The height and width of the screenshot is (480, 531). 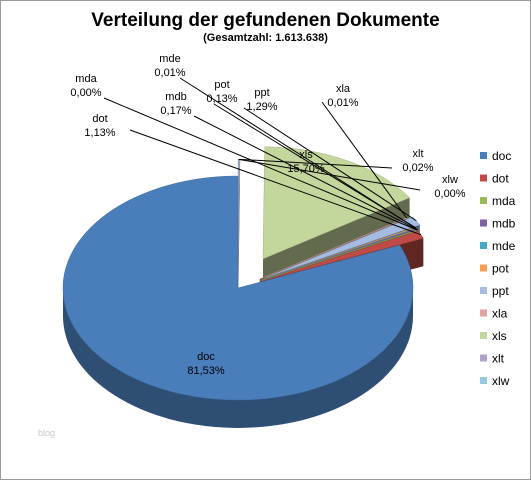 What do you see at coordinates (498, 359) in the screenshot?
I see `legend-label-xlt: xlt` at bounding box center [498, 359].